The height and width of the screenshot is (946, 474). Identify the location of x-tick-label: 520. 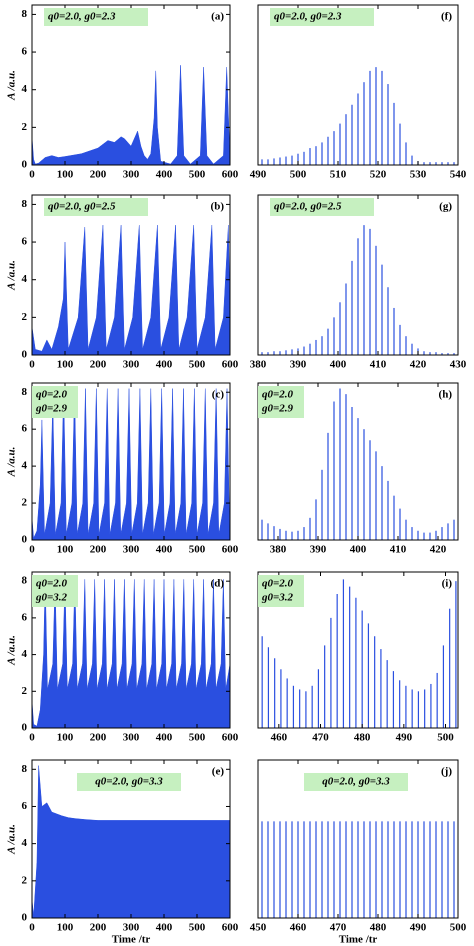
(378, 175).